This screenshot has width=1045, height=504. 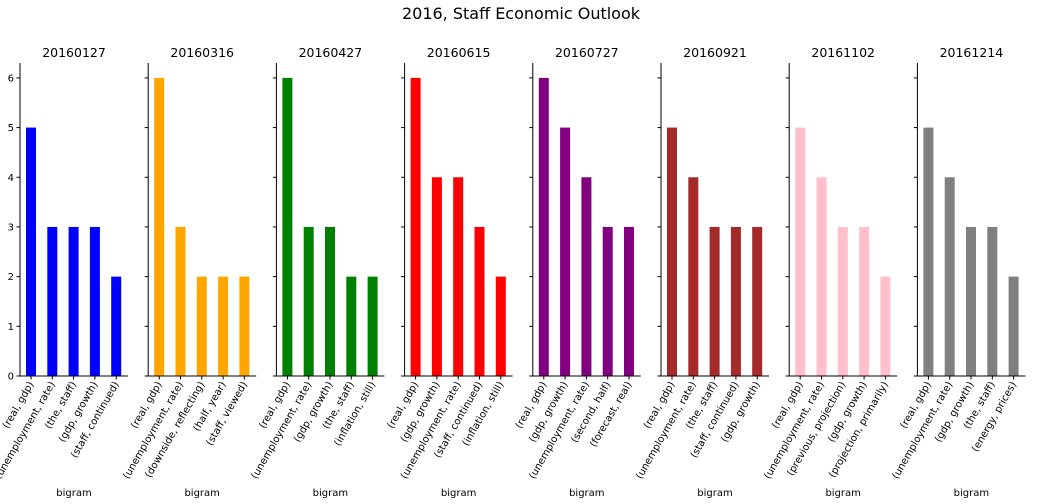 What do you see at coordinates (11, 377) in the screenshot?
I see `y-tick-label: 0` at bounding box center [11, 377].